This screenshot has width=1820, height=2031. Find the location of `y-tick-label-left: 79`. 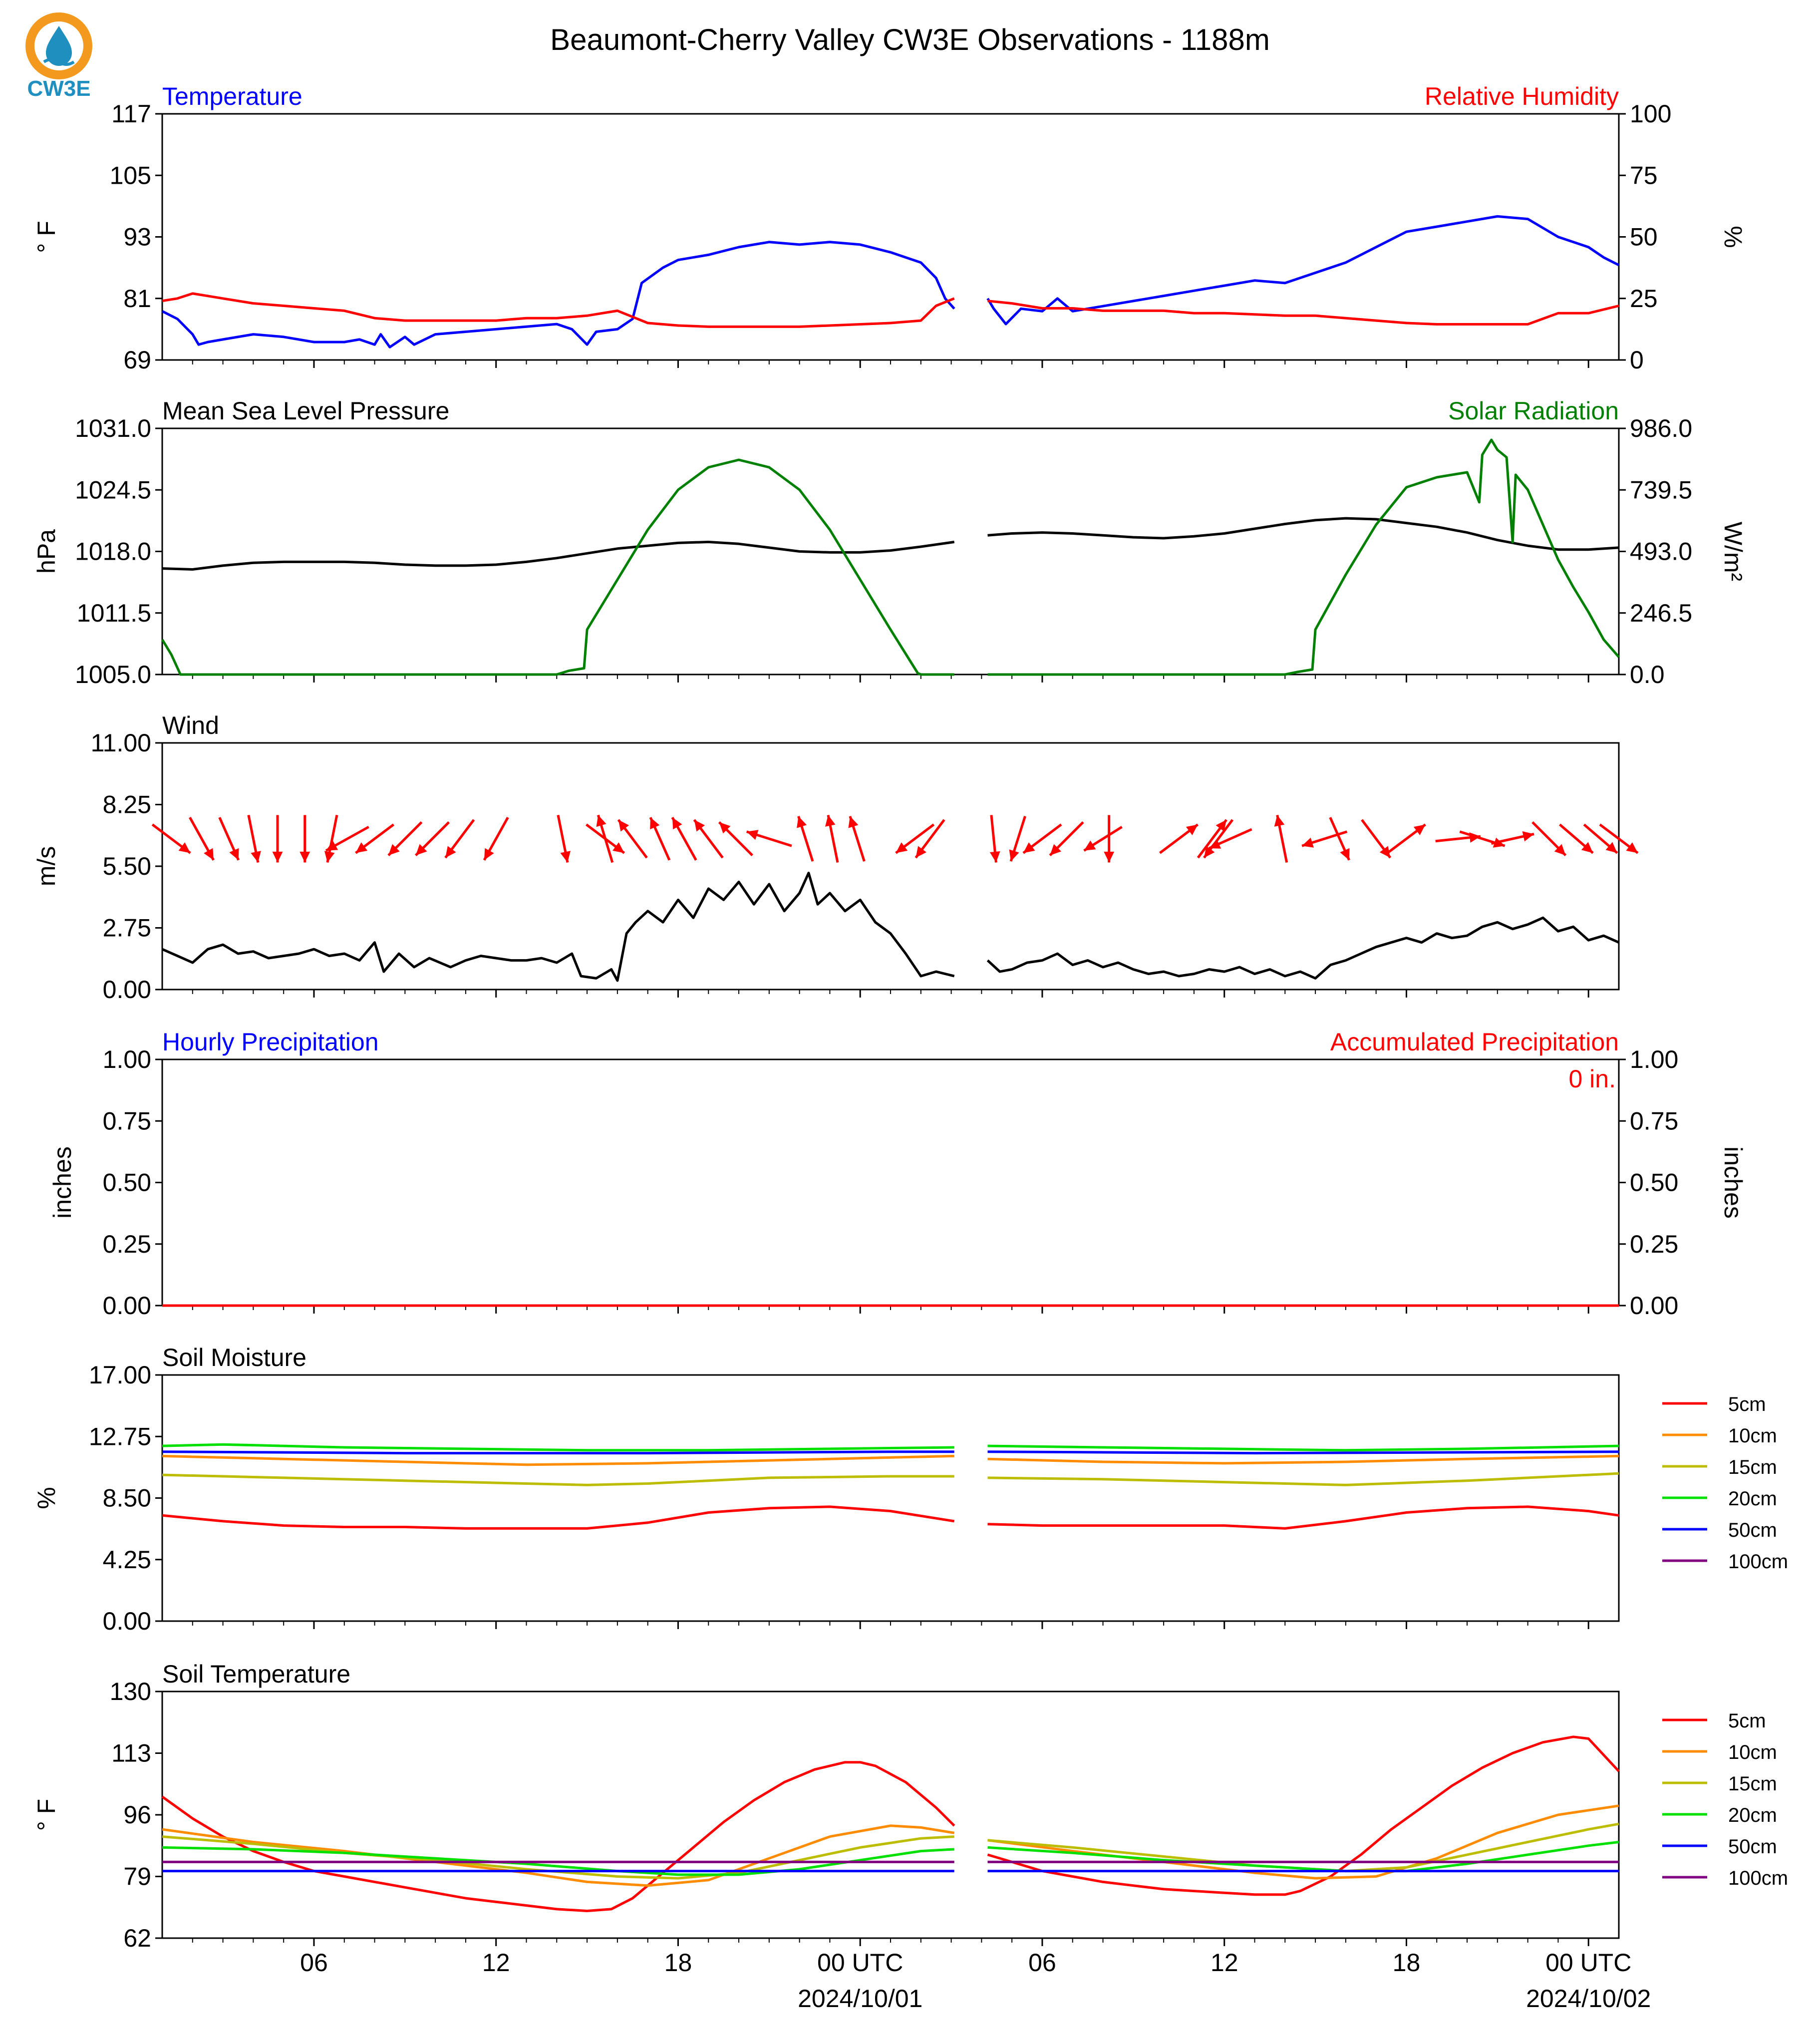

y-tick-label-left: 79 is located at coordinates (137, 1877).